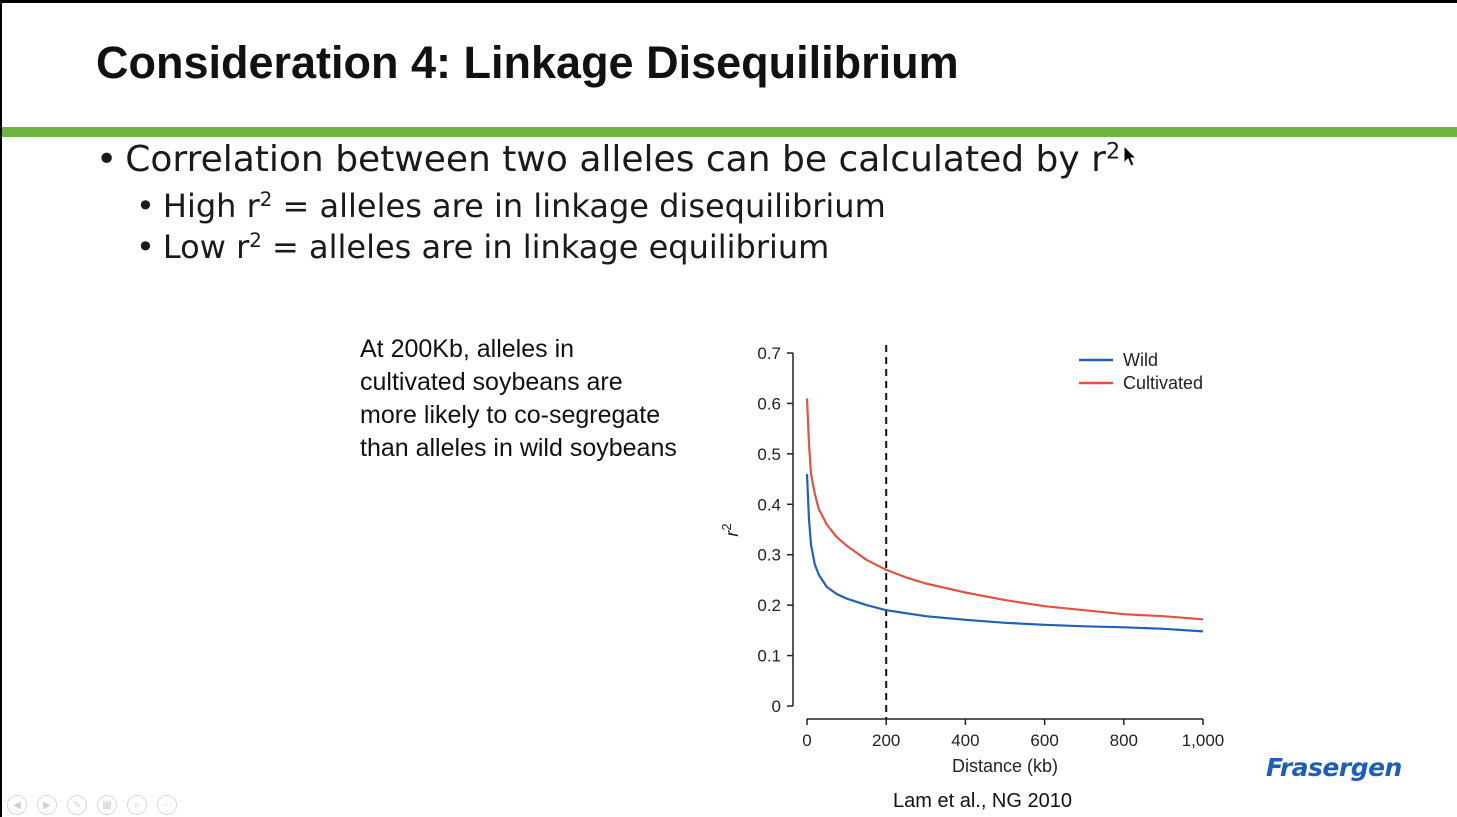 The image size is (1457, 817). What do you see at coordinates (769, 454) in the screenshot?
I see `y-tick-label: 0.5` at bounding box center [769, 454].